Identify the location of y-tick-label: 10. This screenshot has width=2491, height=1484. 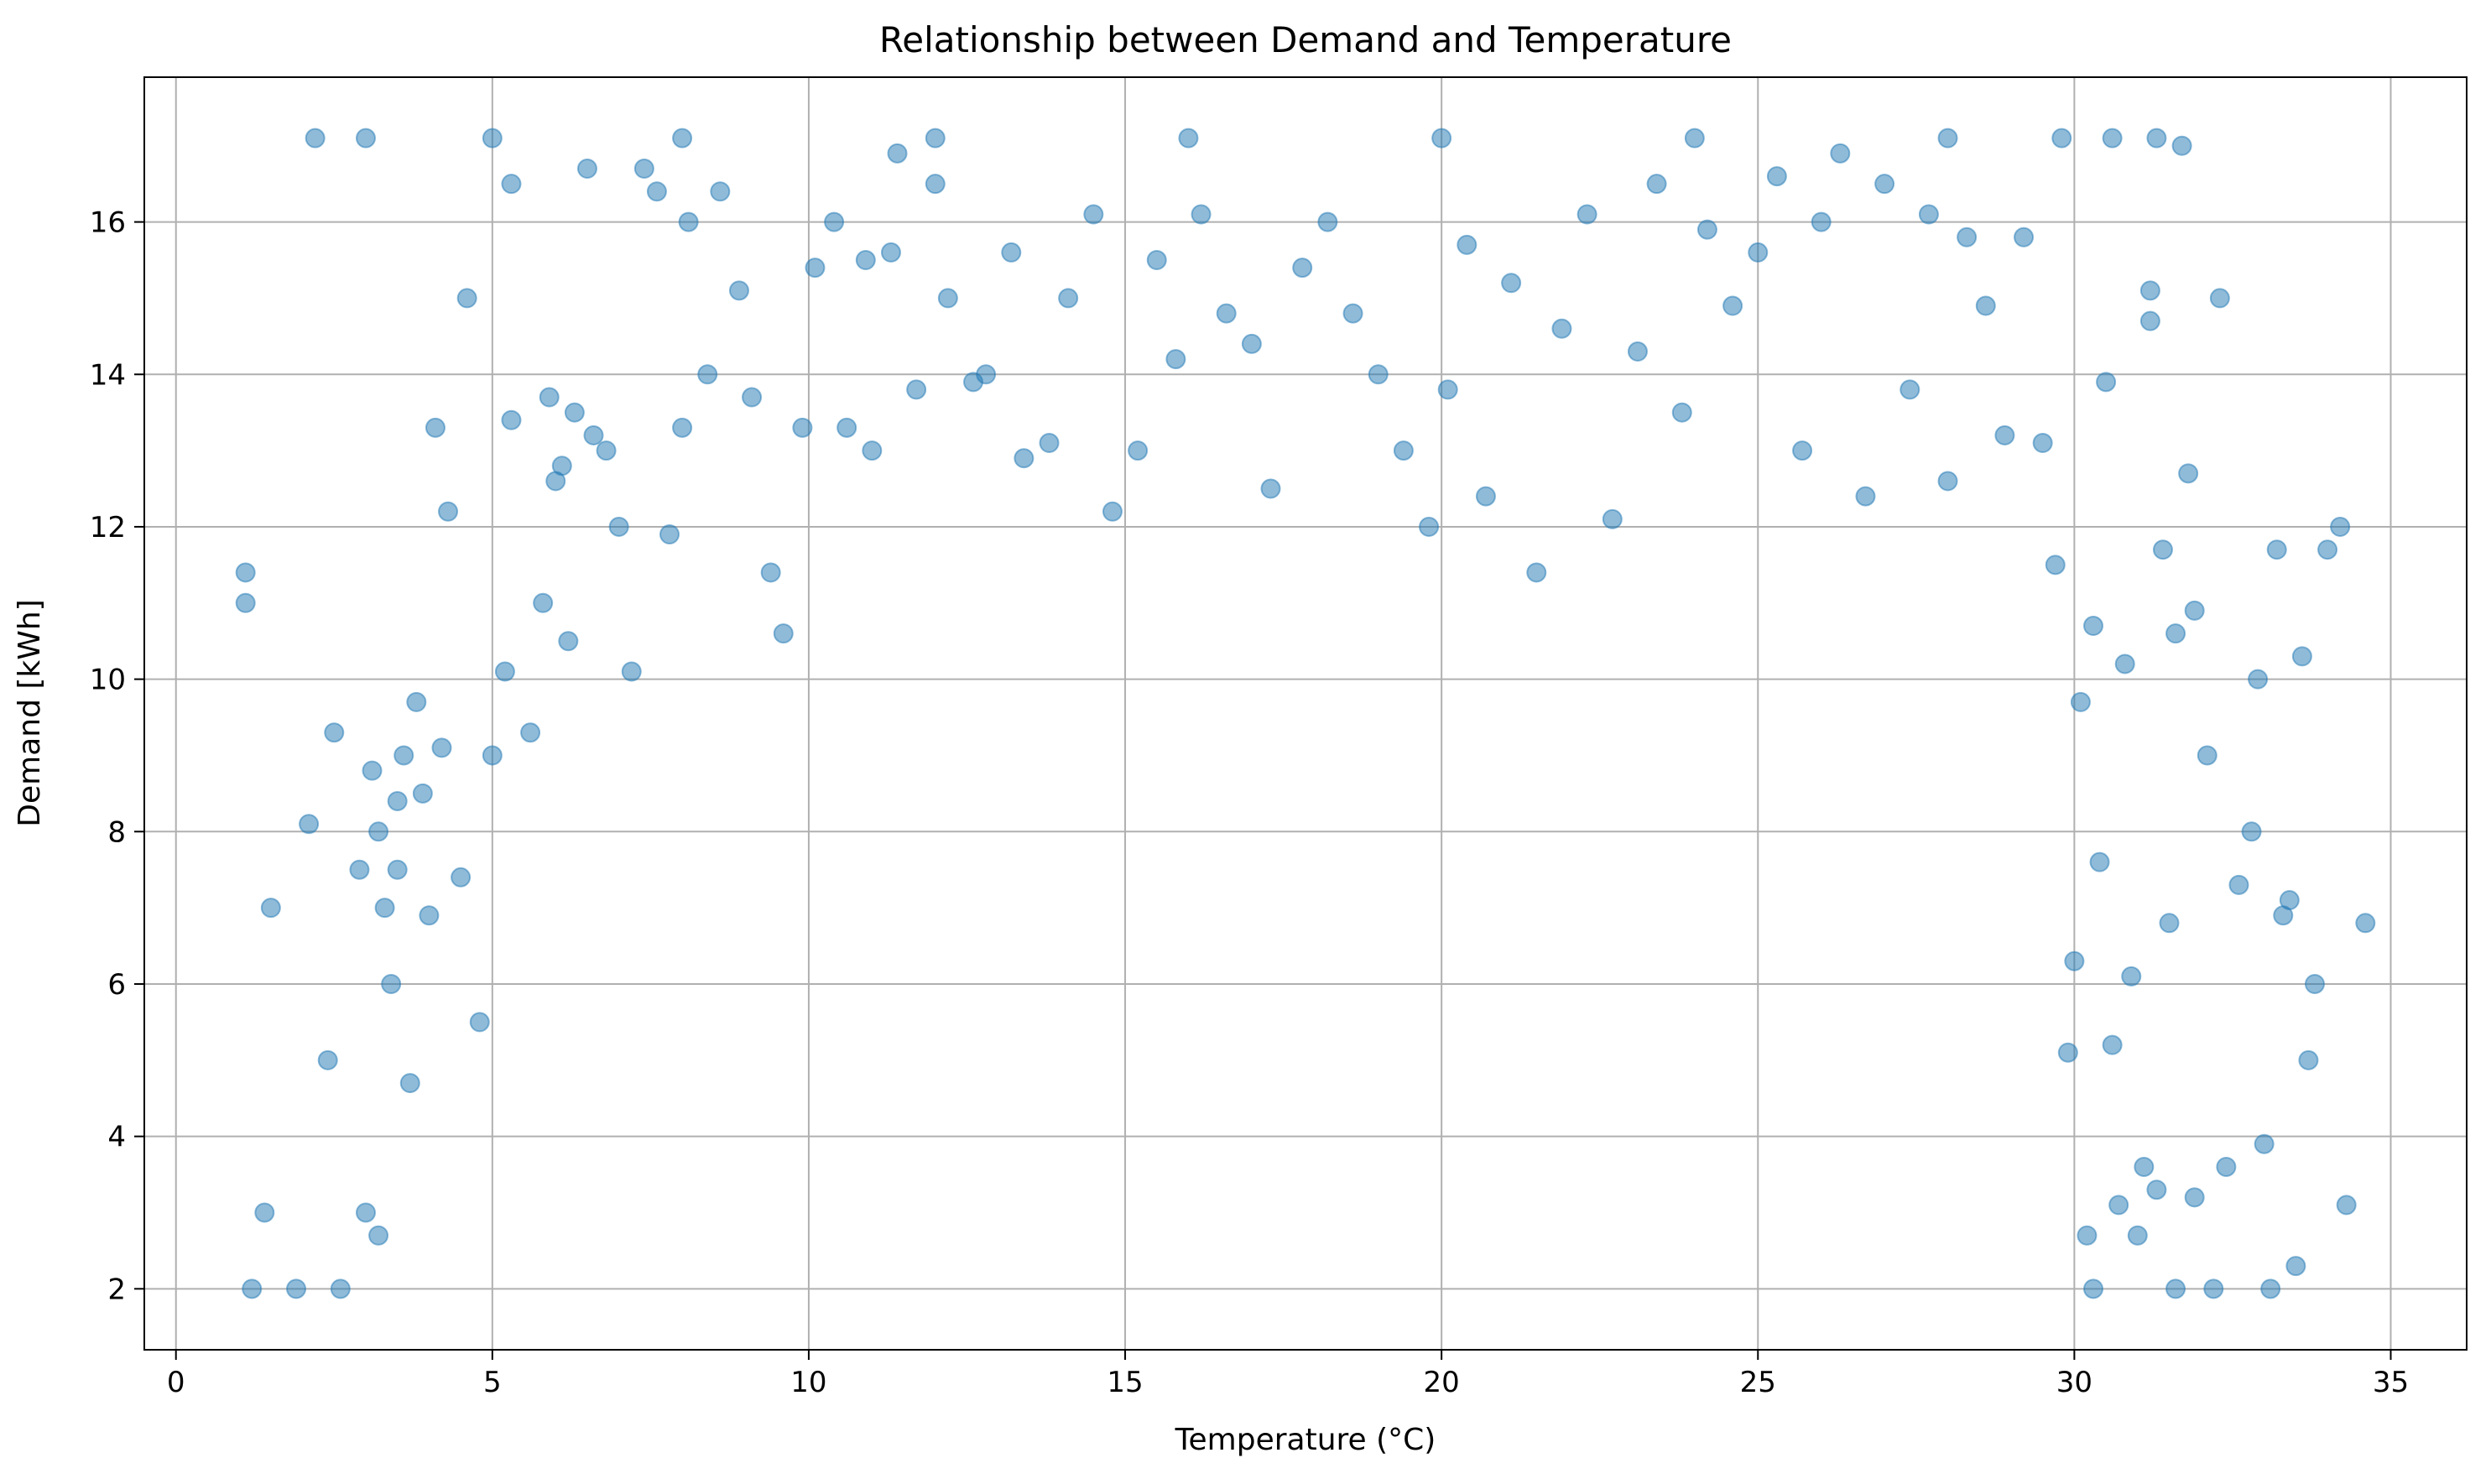
(108, 680).